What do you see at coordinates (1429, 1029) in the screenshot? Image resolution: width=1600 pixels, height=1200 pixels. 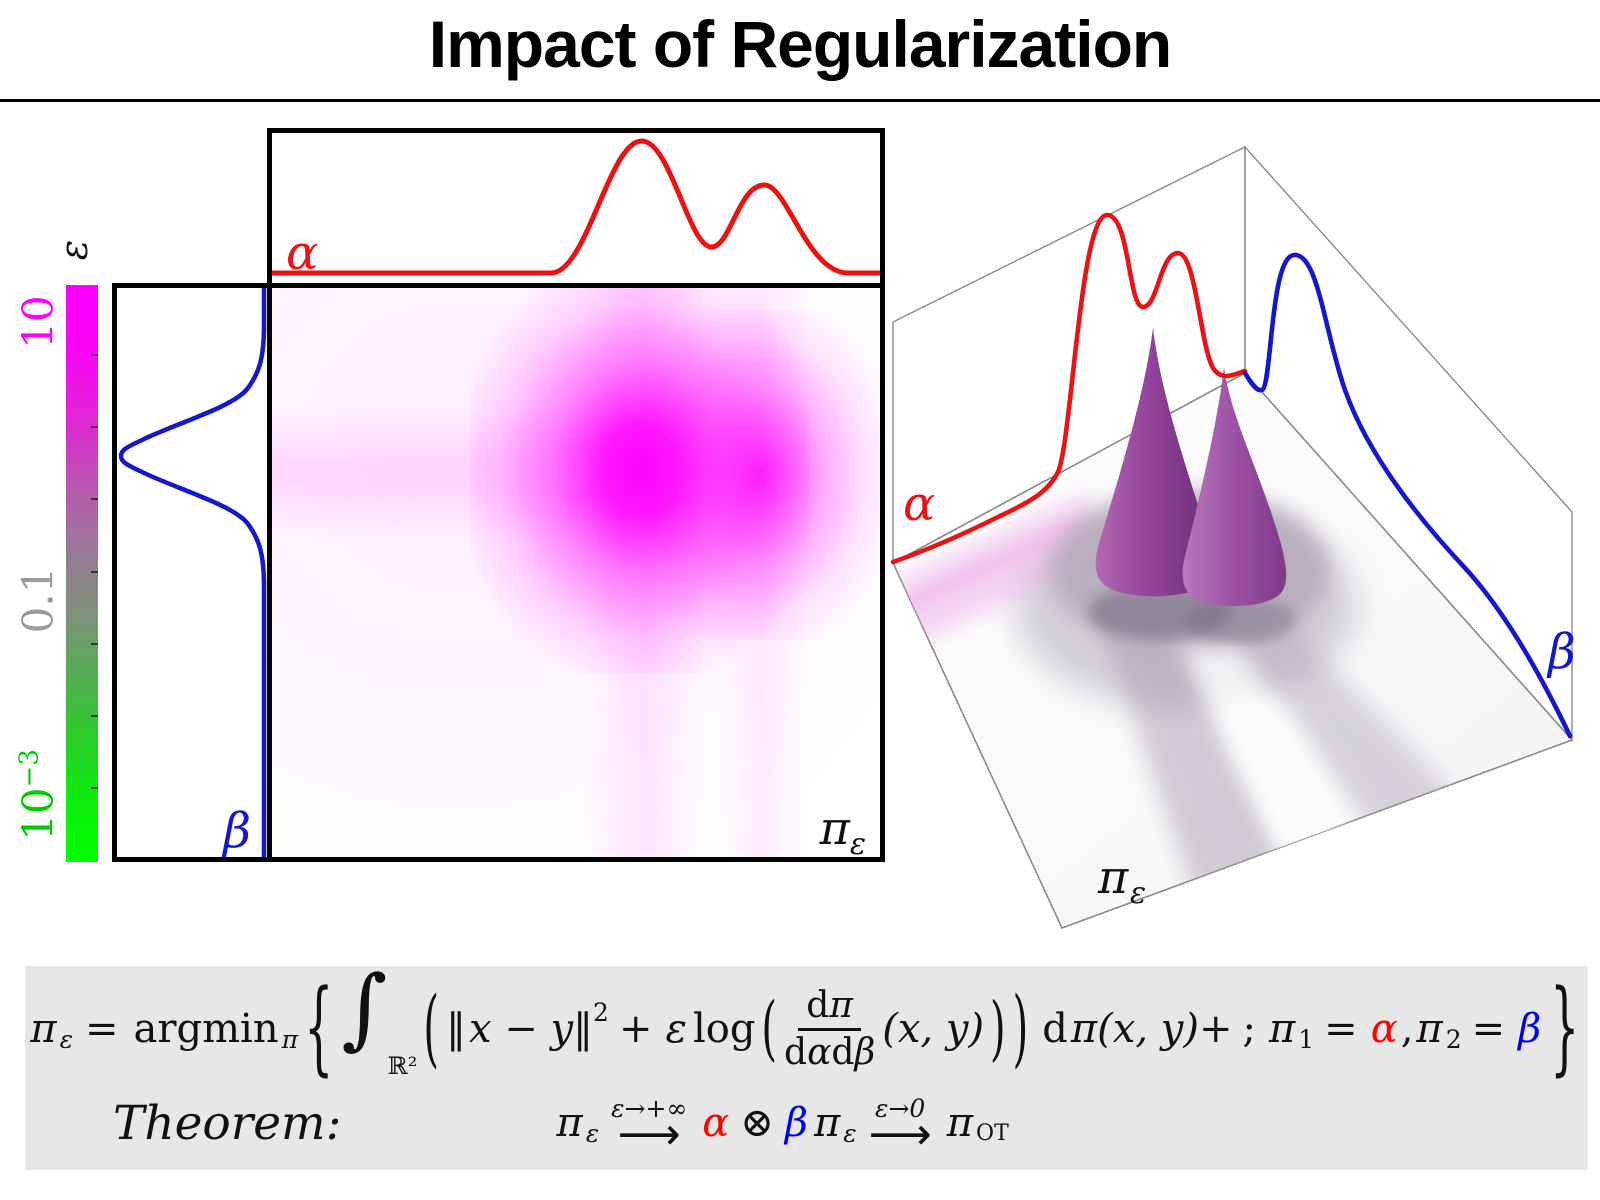 I see `pi-2: π` at bounding box center [1429, 1029].